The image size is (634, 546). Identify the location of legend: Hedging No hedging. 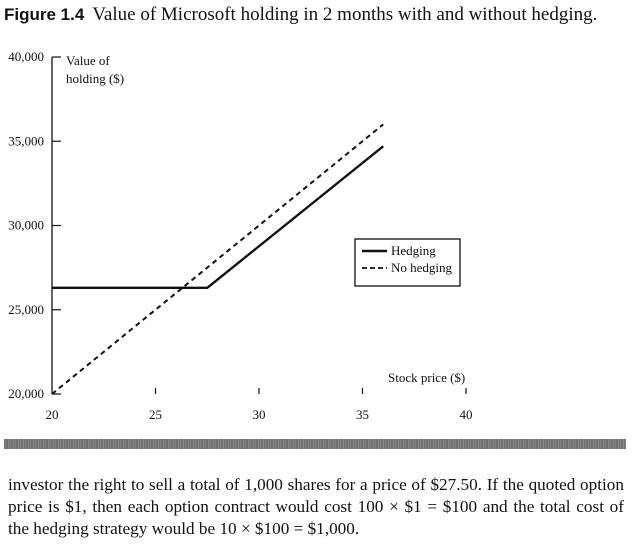
(407, 262).